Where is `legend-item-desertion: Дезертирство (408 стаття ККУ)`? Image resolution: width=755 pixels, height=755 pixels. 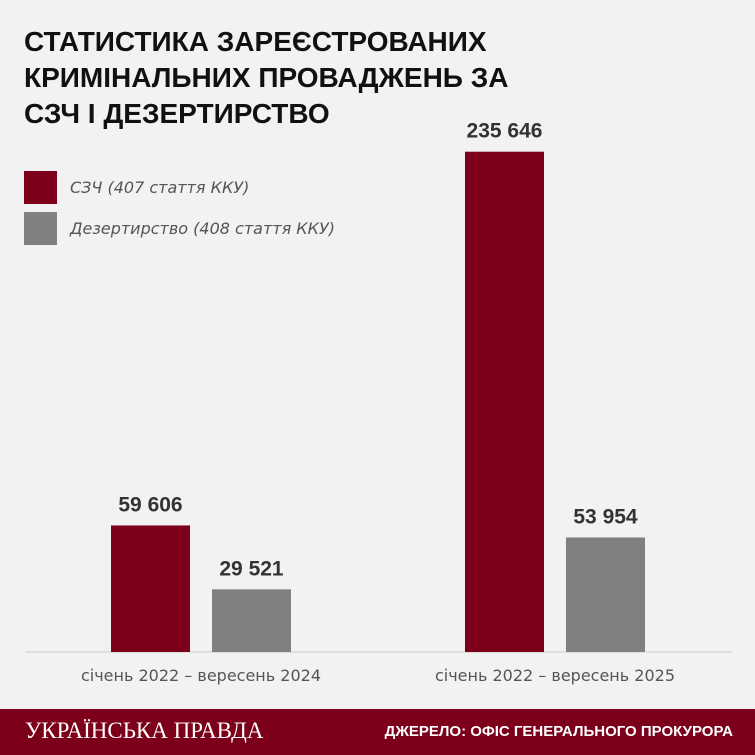
legend-item-desertion: Дезертирство (408 стаття ККУ) is located at coordinates (179, 228).